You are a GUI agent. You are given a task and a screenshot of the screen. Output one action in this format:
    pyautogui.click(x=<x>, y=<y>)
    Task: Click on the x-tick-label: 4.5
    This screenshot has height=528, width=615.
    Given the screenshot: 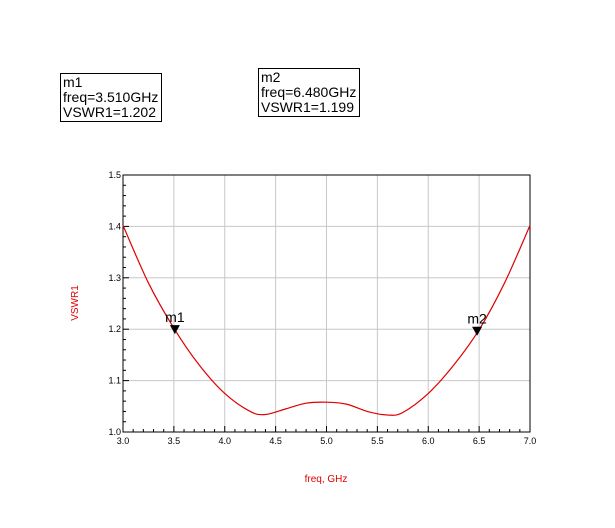 What is the action you would take?
    pyautogui.click(x=275, y=441)
    